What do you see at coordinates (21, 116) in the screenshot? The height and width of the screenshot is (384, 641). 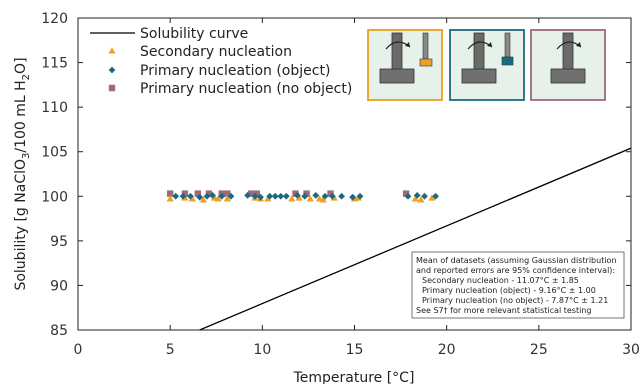 I see `y-axis-label-mid: /100 mL H` at bounding box center [21, 116].